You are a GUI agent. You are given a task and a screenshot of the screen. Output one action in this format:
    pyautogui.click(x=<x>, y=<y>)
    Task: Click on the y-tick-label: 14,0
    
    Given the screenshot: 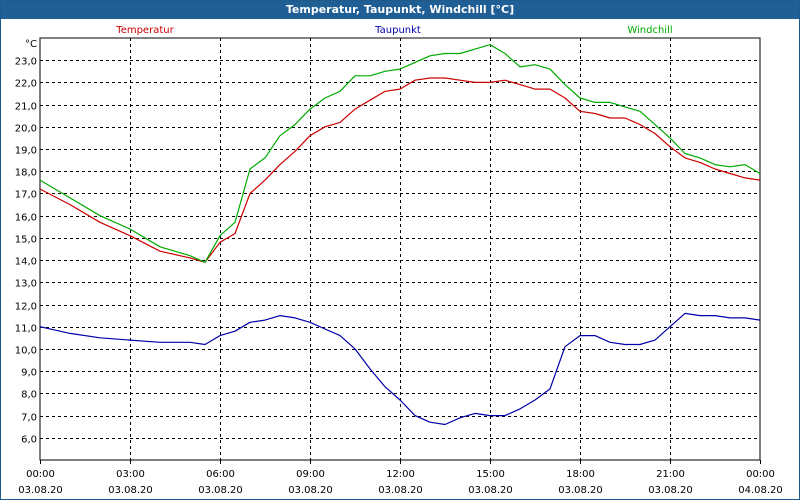 What is the action you would take?
    pyautogui.click(x=26, y=262)
    